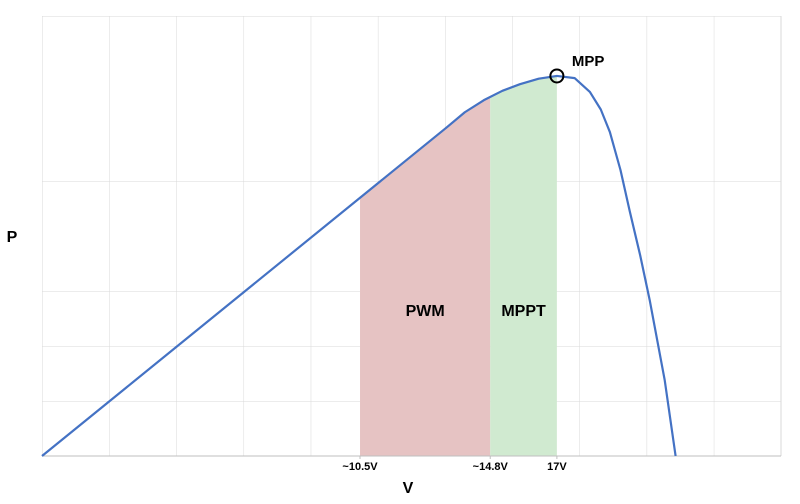  I want to click on y-axis-title: P, so click(12, 237).